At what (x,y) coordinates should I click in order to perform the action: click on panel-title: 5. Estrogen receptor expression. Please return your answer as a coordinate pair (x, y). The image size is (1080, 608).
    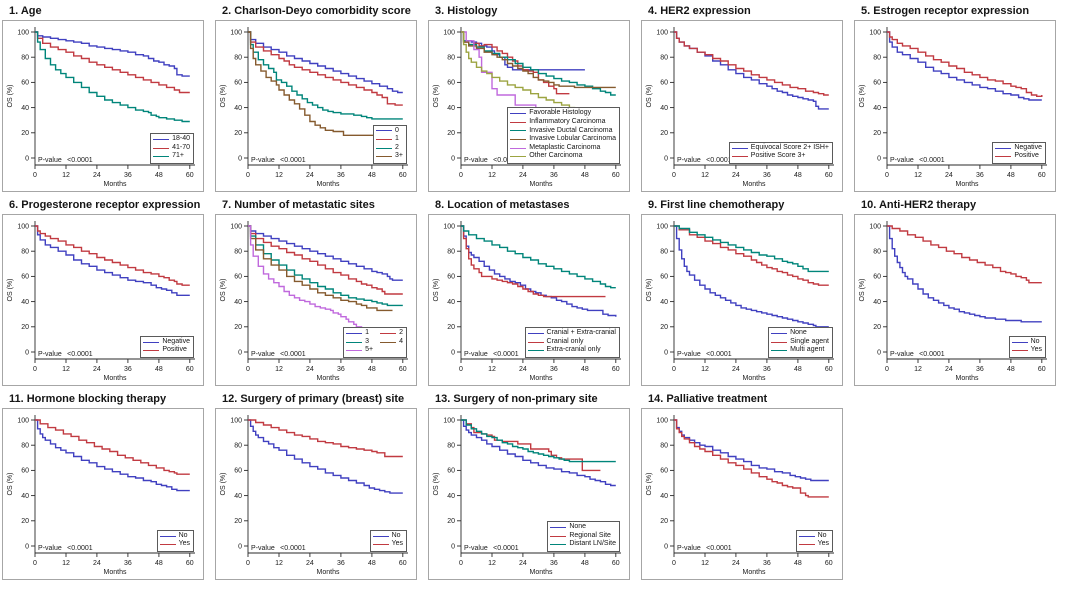
    Looking at the image, I should click on (945, 11).